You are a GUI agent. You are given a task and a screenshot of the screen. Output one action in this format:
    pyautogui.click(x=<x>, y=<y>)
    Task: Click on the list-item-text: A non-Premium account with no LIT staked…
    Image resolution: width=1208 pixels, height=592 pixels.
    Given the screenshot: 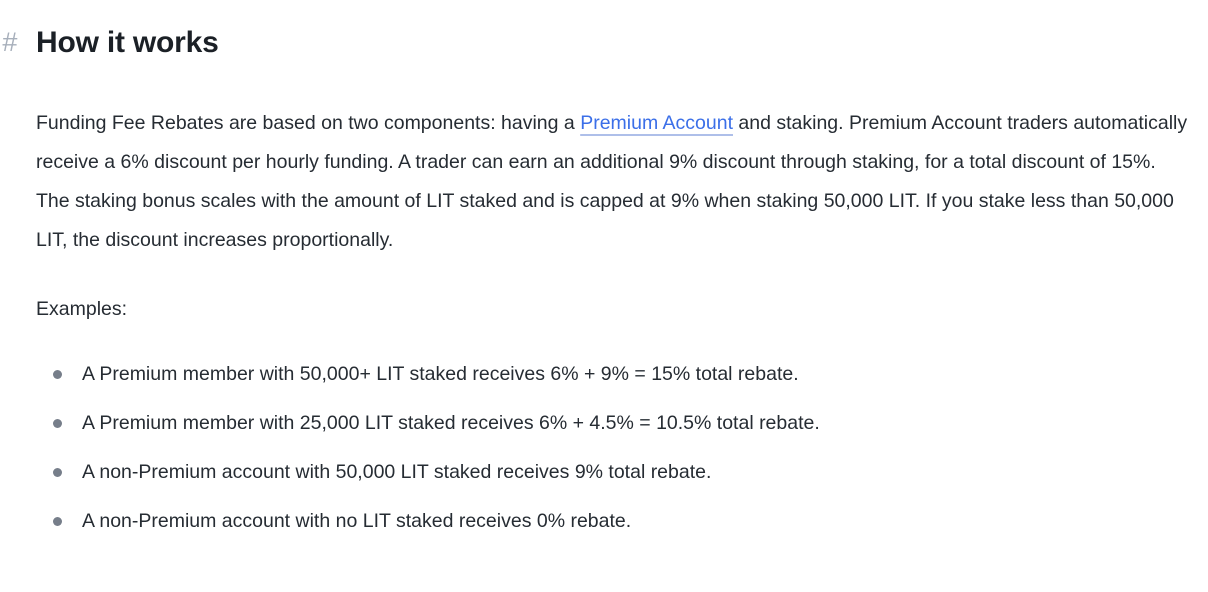 What is the action you would take?
    pyautogui.click(x=357, y=520)
    